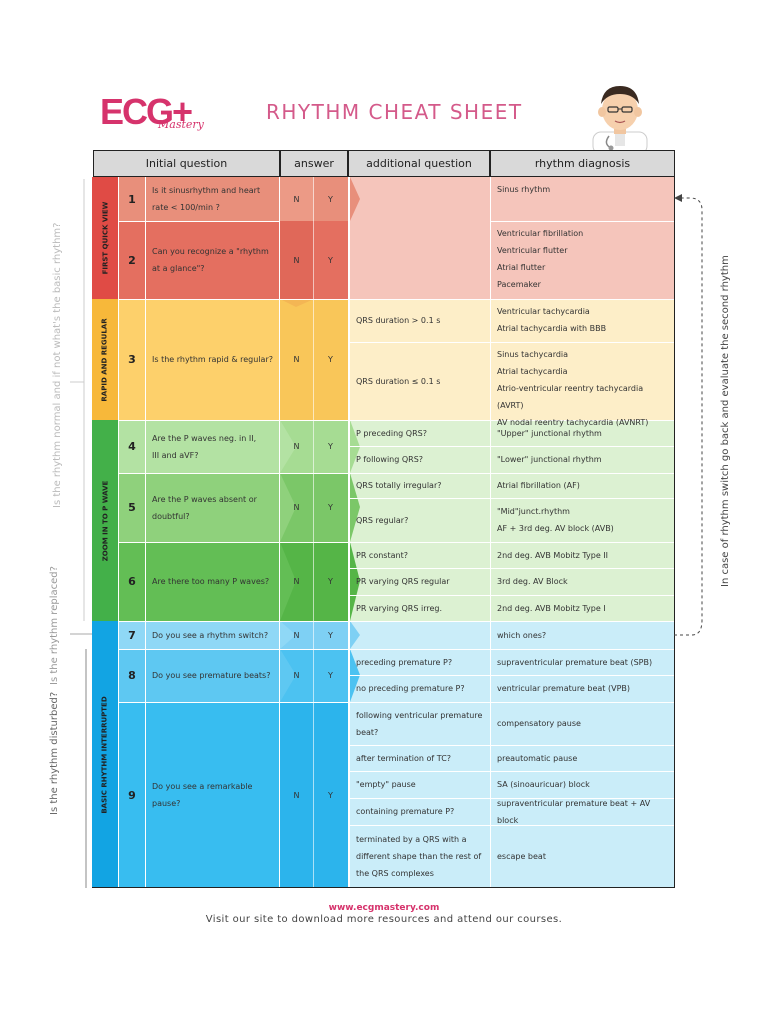 The image size is (768, 1024). I want to click on question-number: 8, so click(132, 675).